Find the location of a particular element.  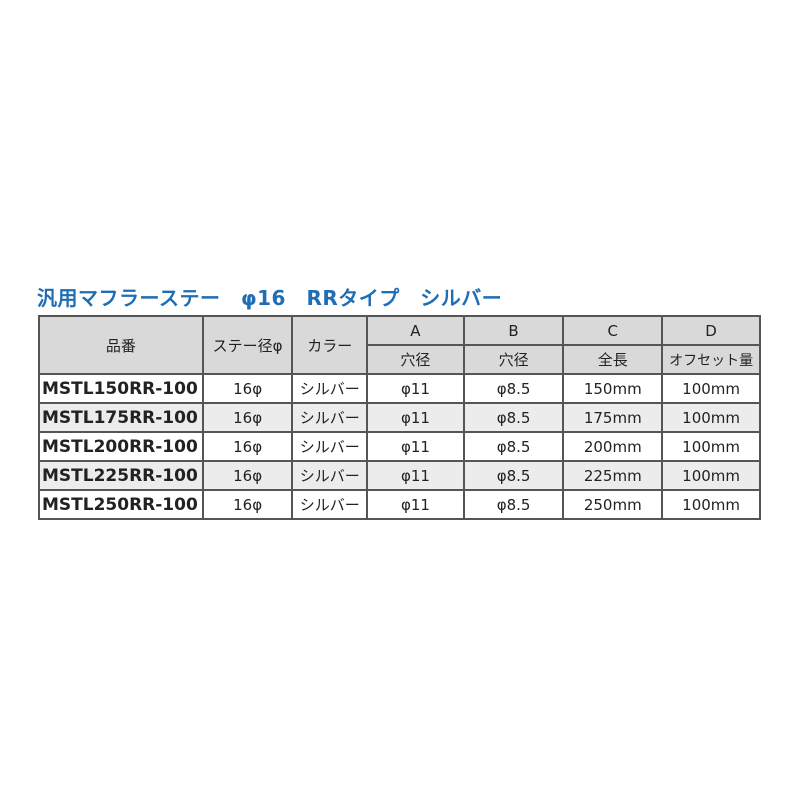

header-color: カラー is located at coordinates (330, 345).